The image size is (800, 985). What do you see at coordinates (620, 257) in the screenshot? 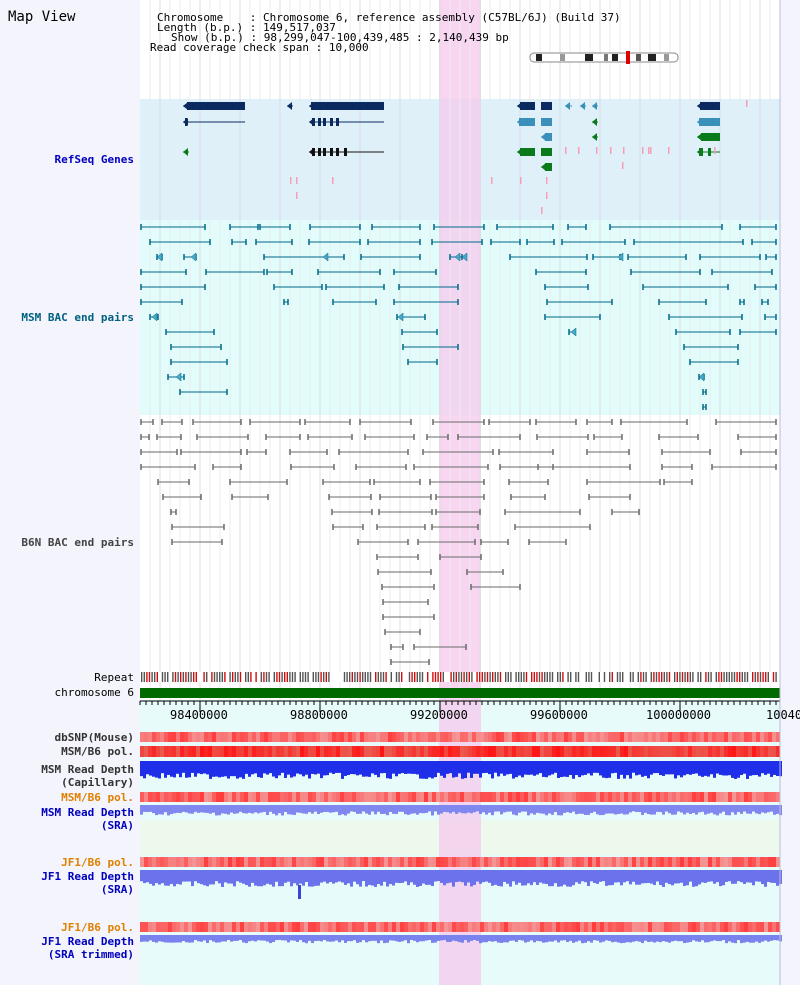
I see `bac-arrow` at bounding box center [620, 257].